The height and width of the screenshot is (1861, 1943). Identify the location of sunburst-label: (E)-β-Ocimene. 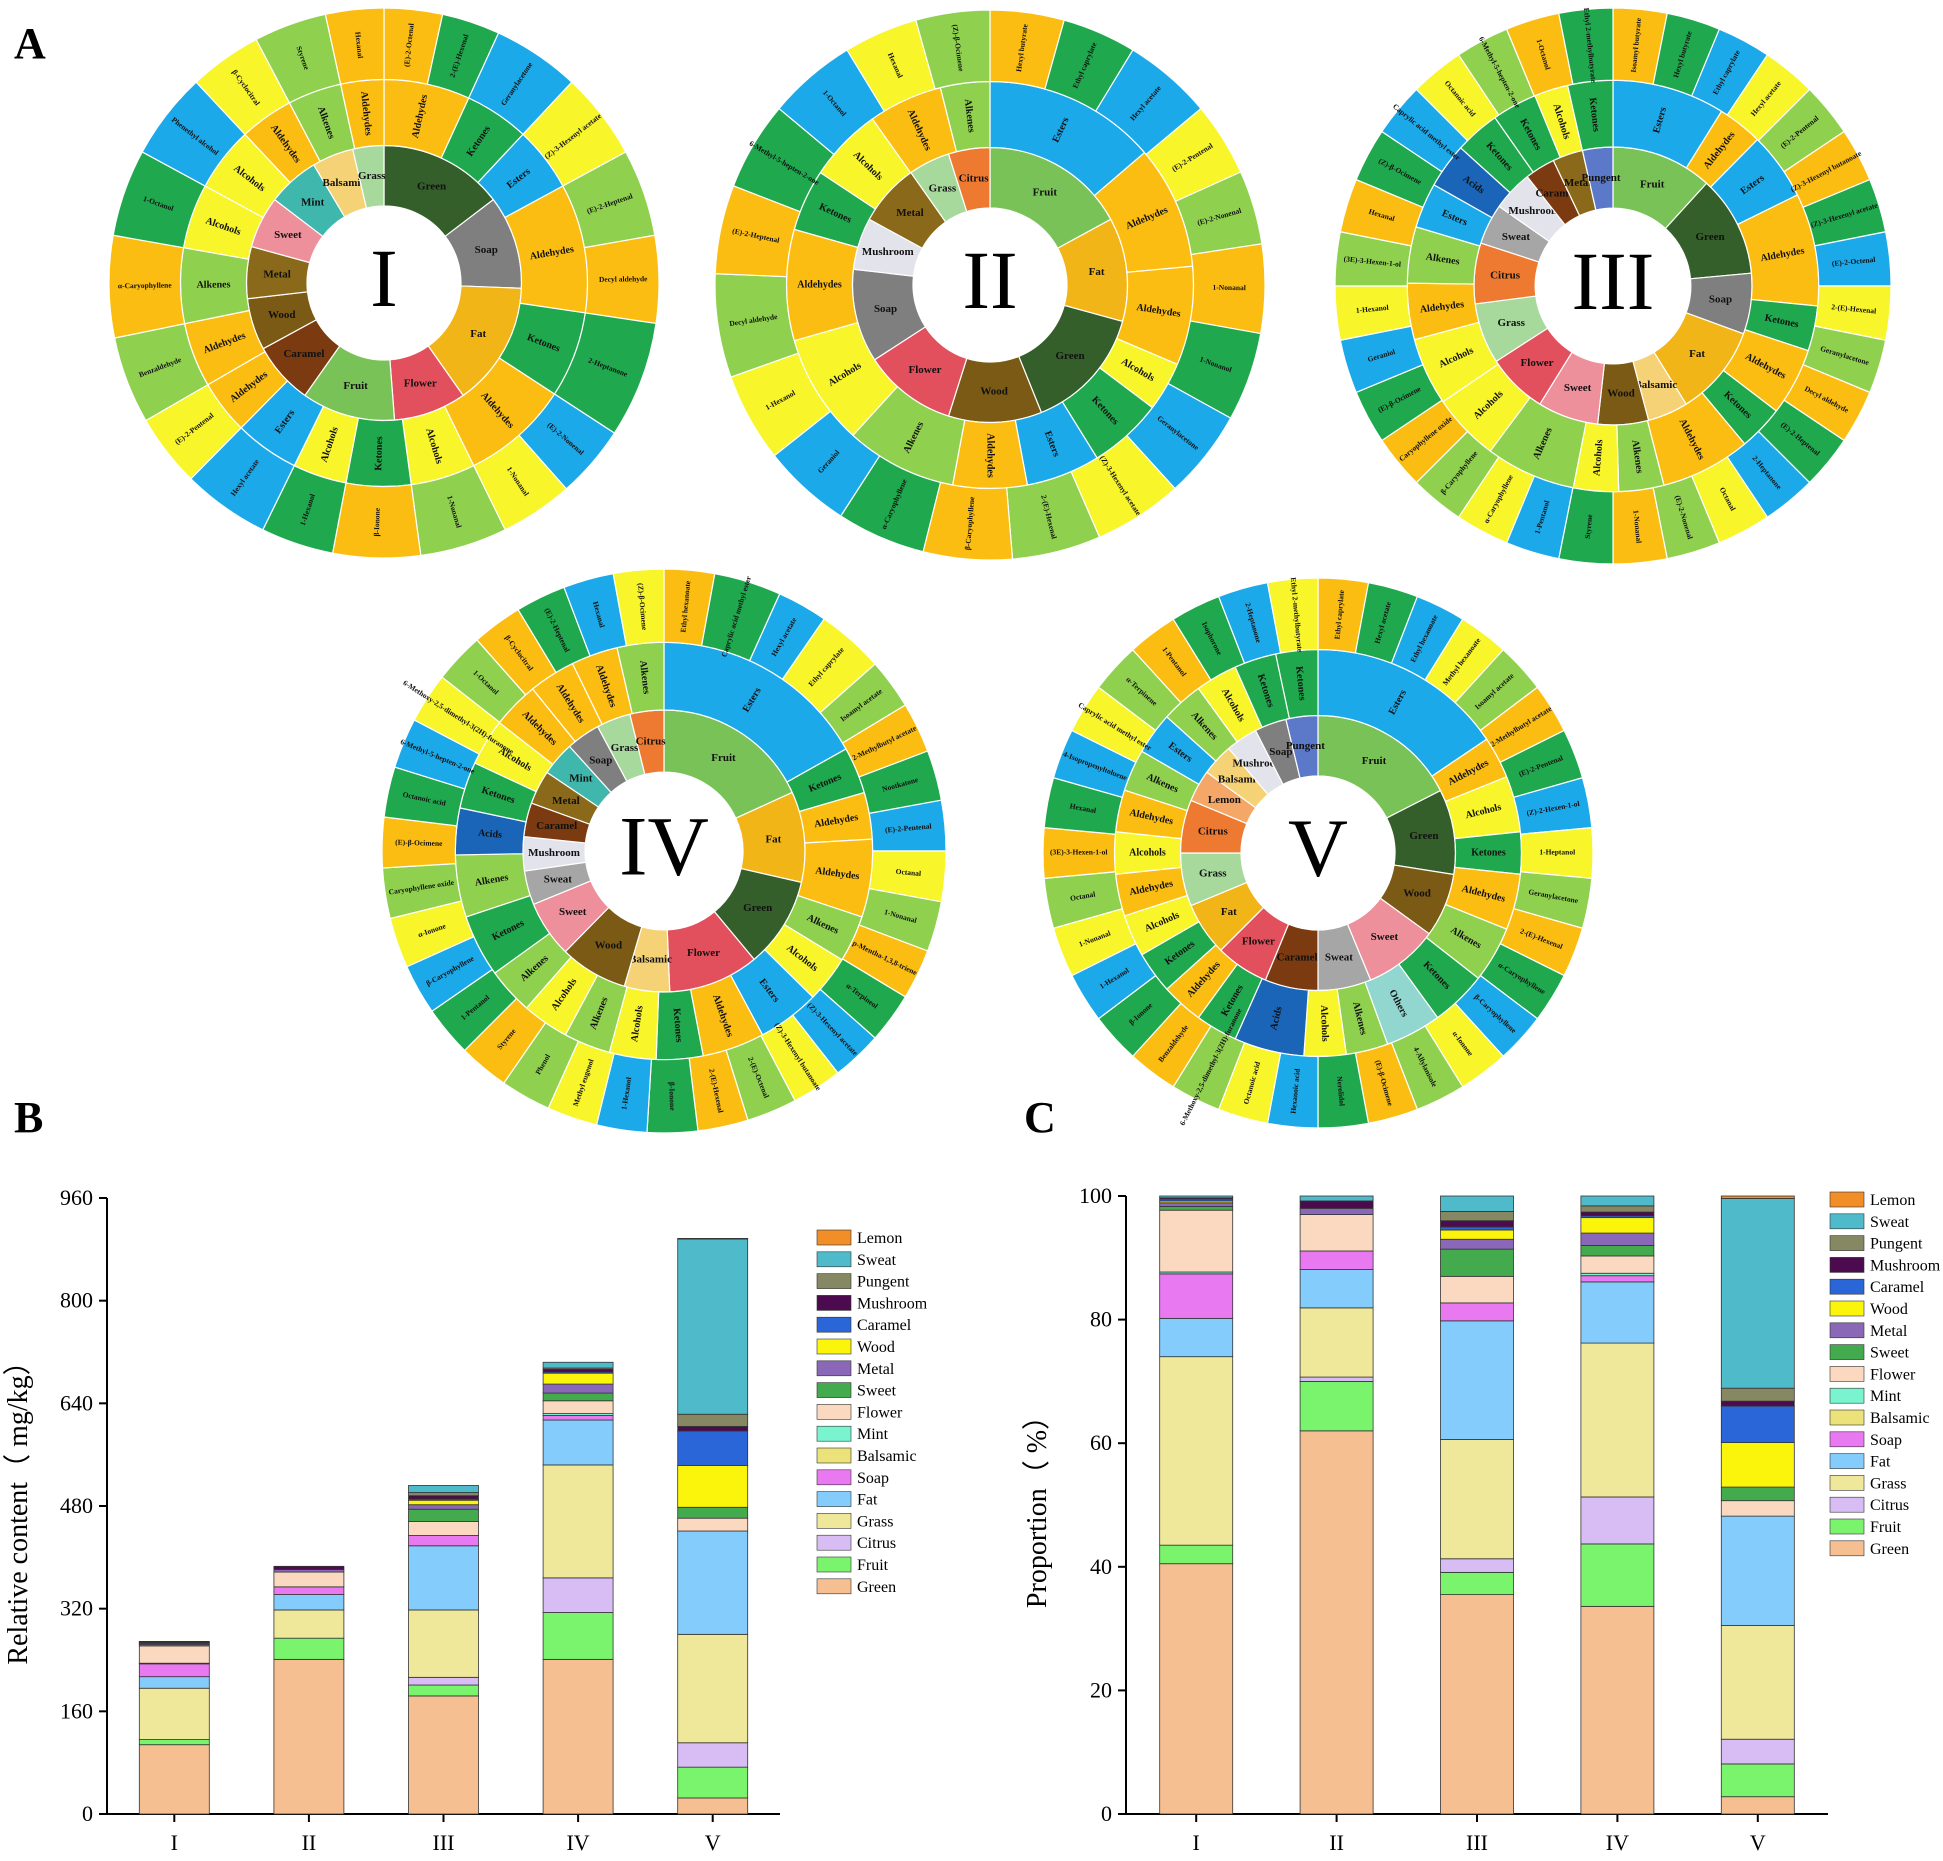
(419, 843).